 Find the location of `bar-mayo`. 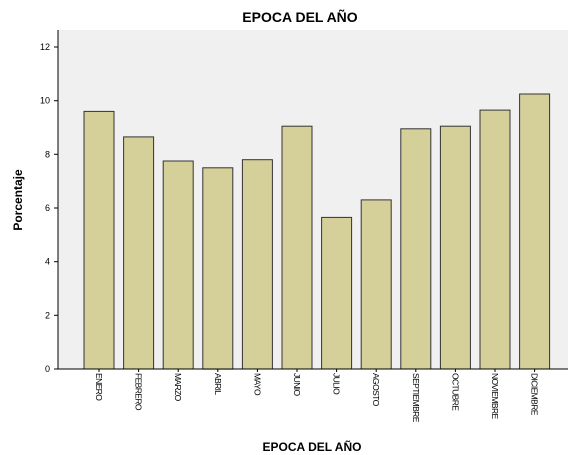

bar-mayo is located at coordinates (257, 264).